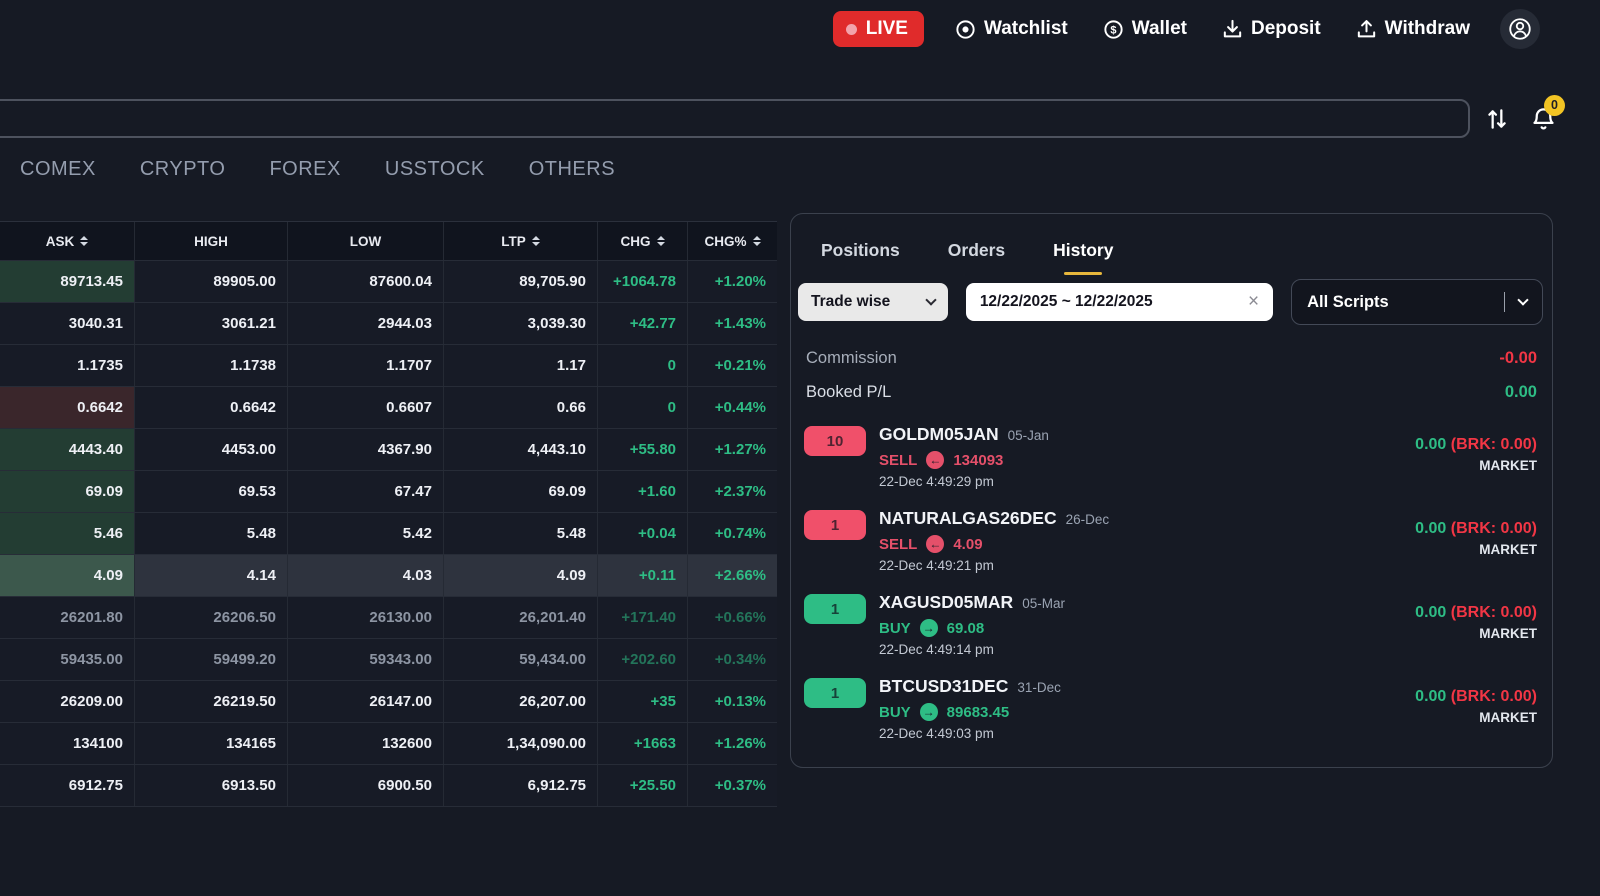 The width and height of the screenshot is (1600, 896). What do you see at coordinates (928, 712) in the screenshot?
I see `arrow-right-circle-icon: →` at bounding box center [928, 712].